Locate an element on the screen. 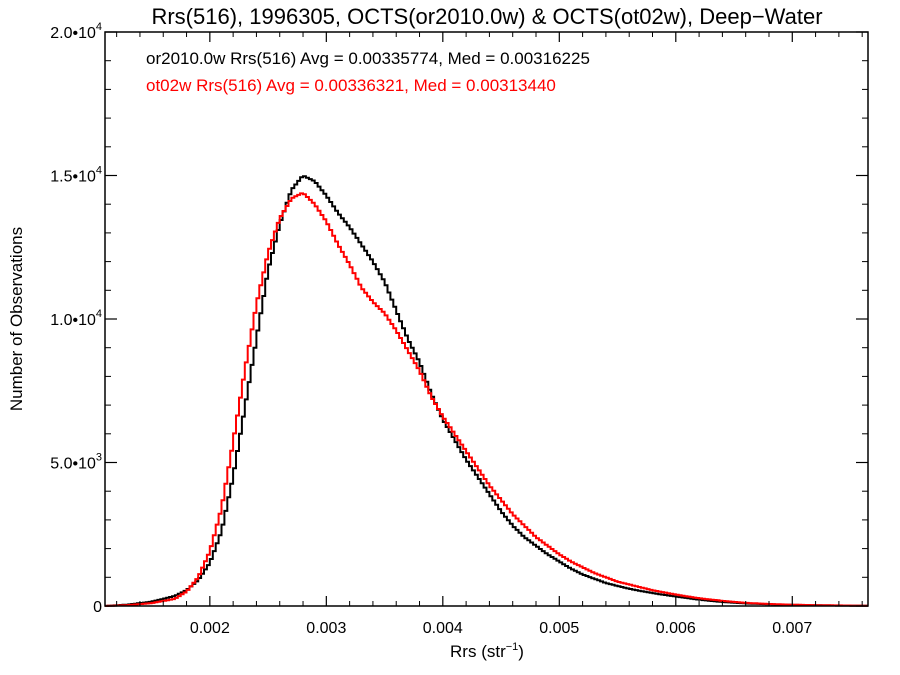 The height and width of the screenshot is (675, 900). x-tick-label: 0.007 is located at coordinates (792, 628).